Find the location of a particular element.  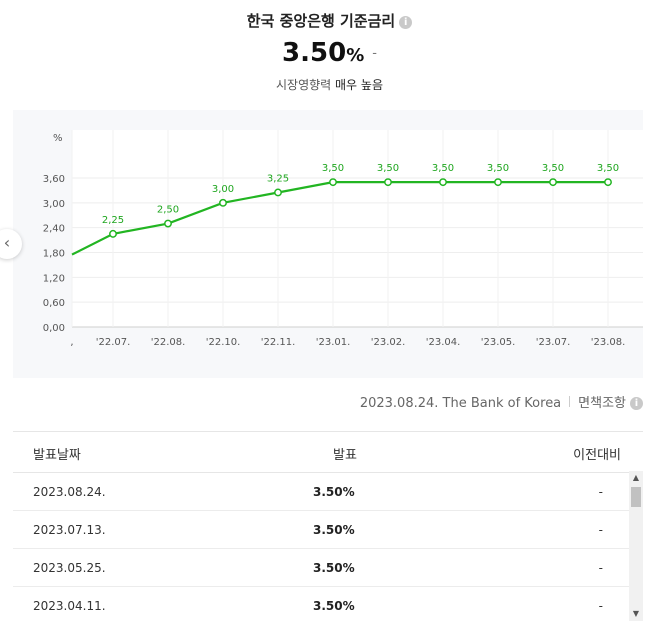

data-label: 2,50 is located at coordinates (168, 210).